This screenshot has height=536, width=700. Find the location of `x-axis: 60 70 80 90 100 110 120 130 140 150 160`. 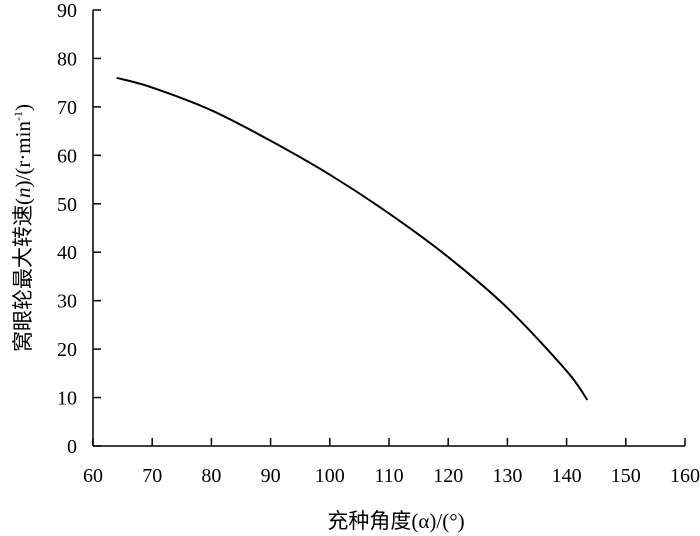

x-axis: 60 70 80 90 100 110 120 130 140 150 160 is located at coordinates (391, 462).